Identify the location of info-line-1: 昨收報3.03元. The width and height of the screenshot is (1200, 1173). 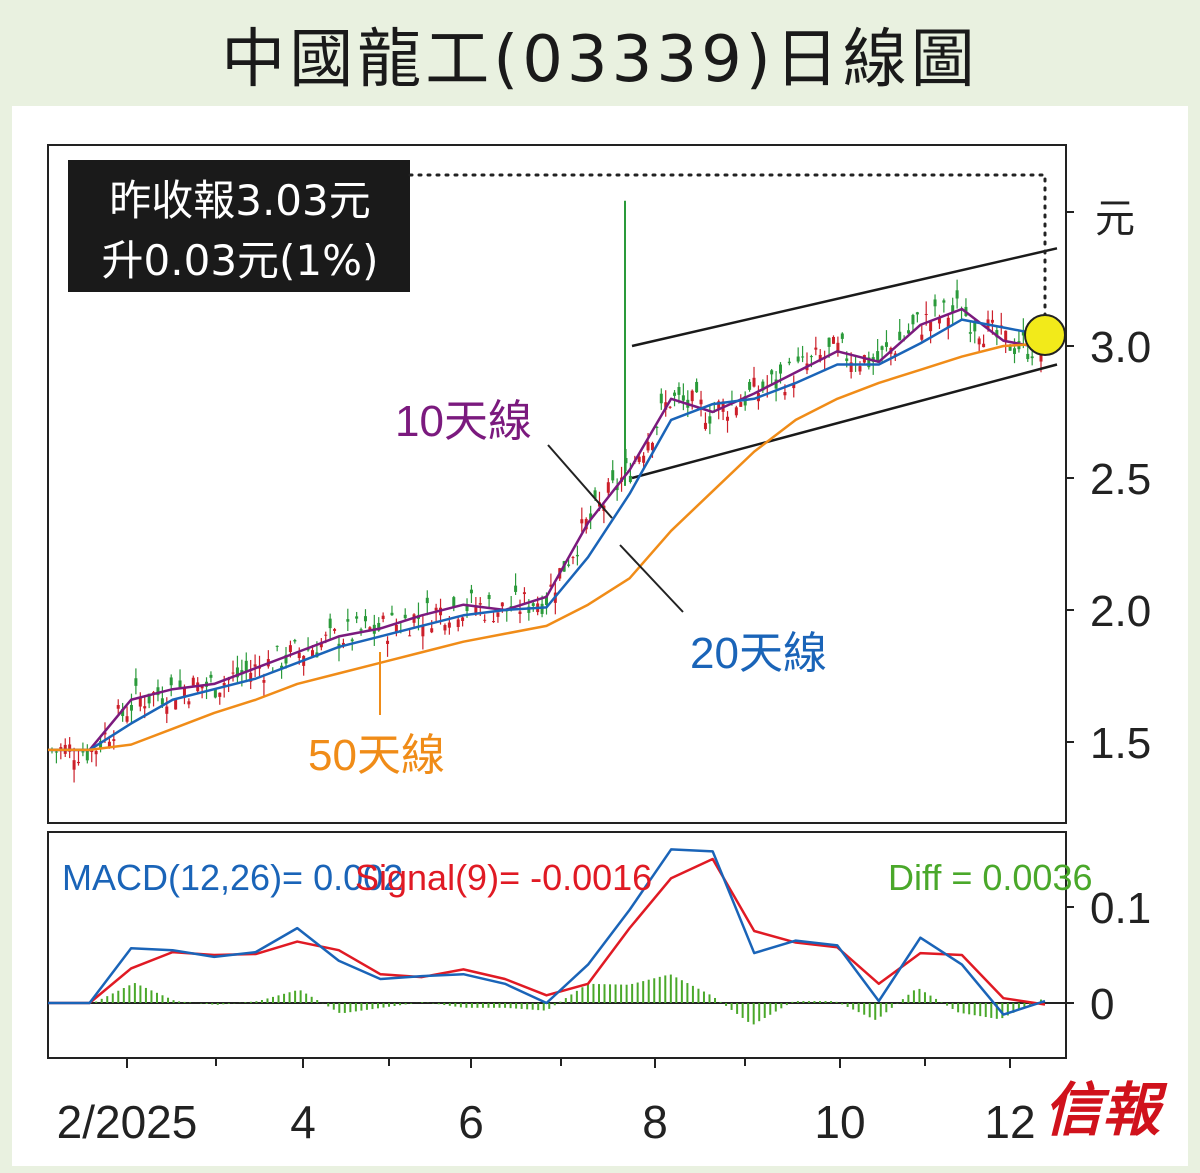
(240, 200).